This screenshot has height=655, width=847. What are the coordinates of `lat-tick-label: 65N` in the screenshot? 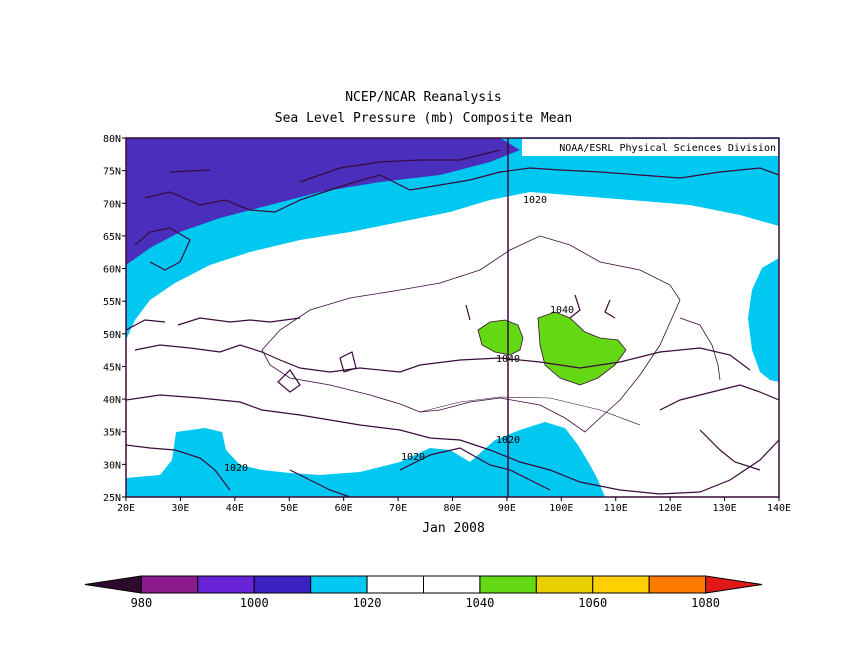 It's located at (112, 237).